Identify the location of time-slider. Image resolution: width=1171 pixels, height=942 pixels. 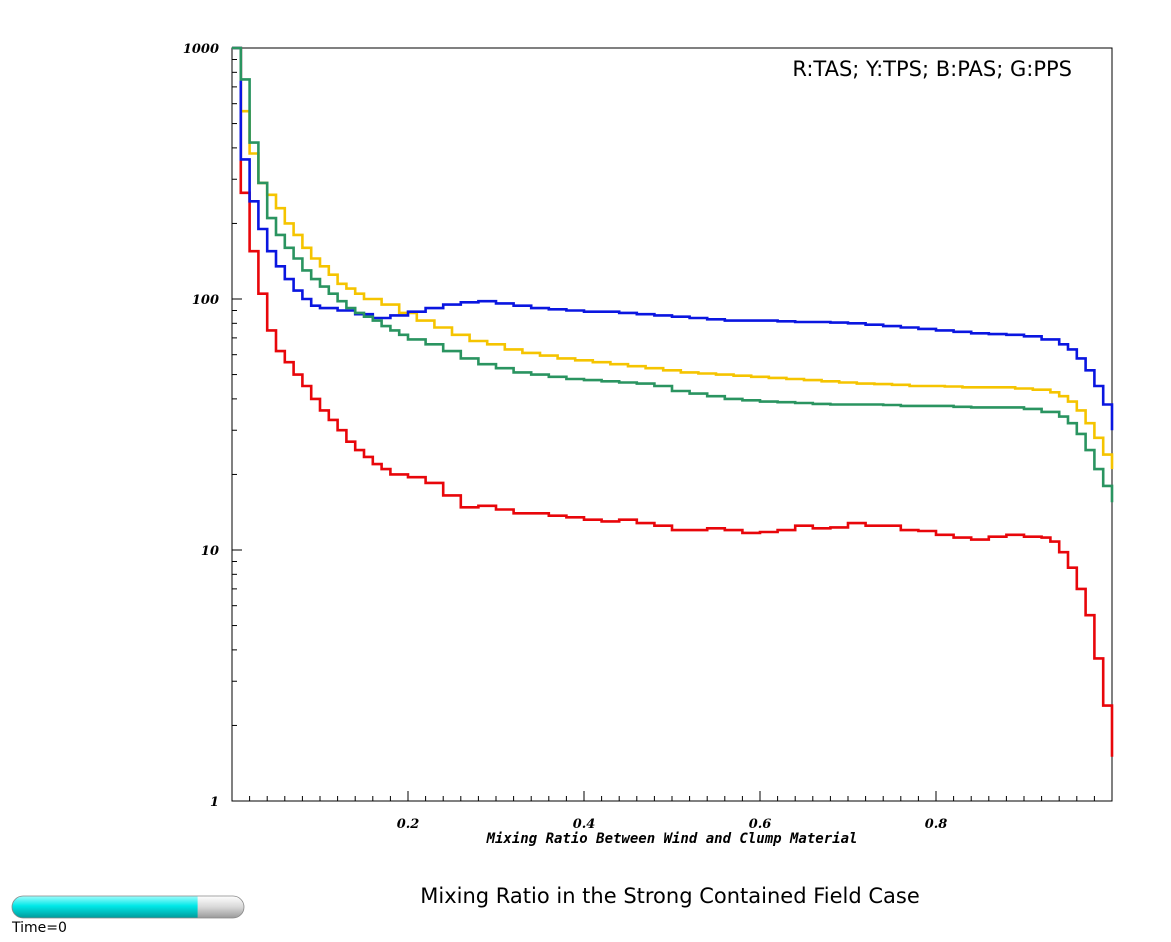
(128, 907).